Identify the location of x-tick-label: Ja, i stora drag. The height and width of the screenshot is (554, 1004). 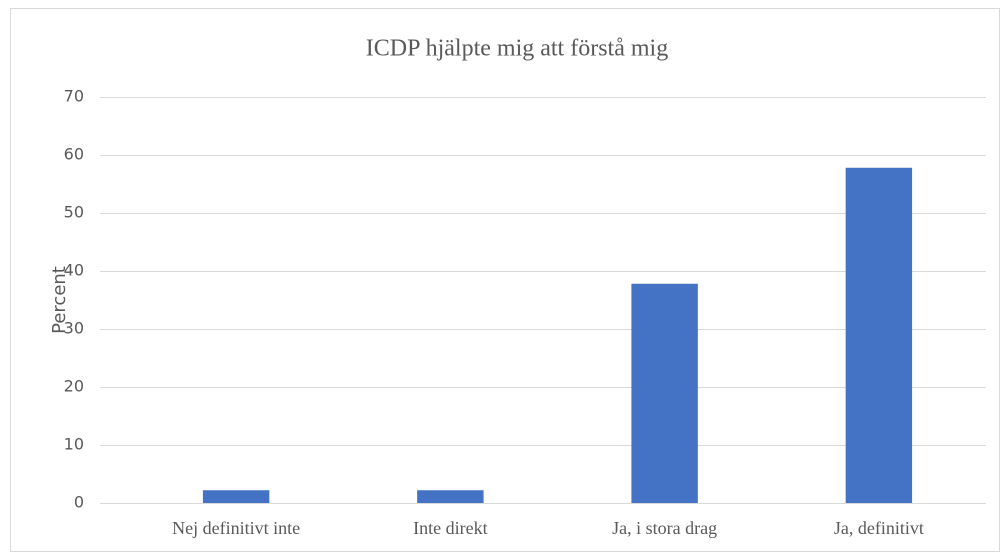
(664, 528).